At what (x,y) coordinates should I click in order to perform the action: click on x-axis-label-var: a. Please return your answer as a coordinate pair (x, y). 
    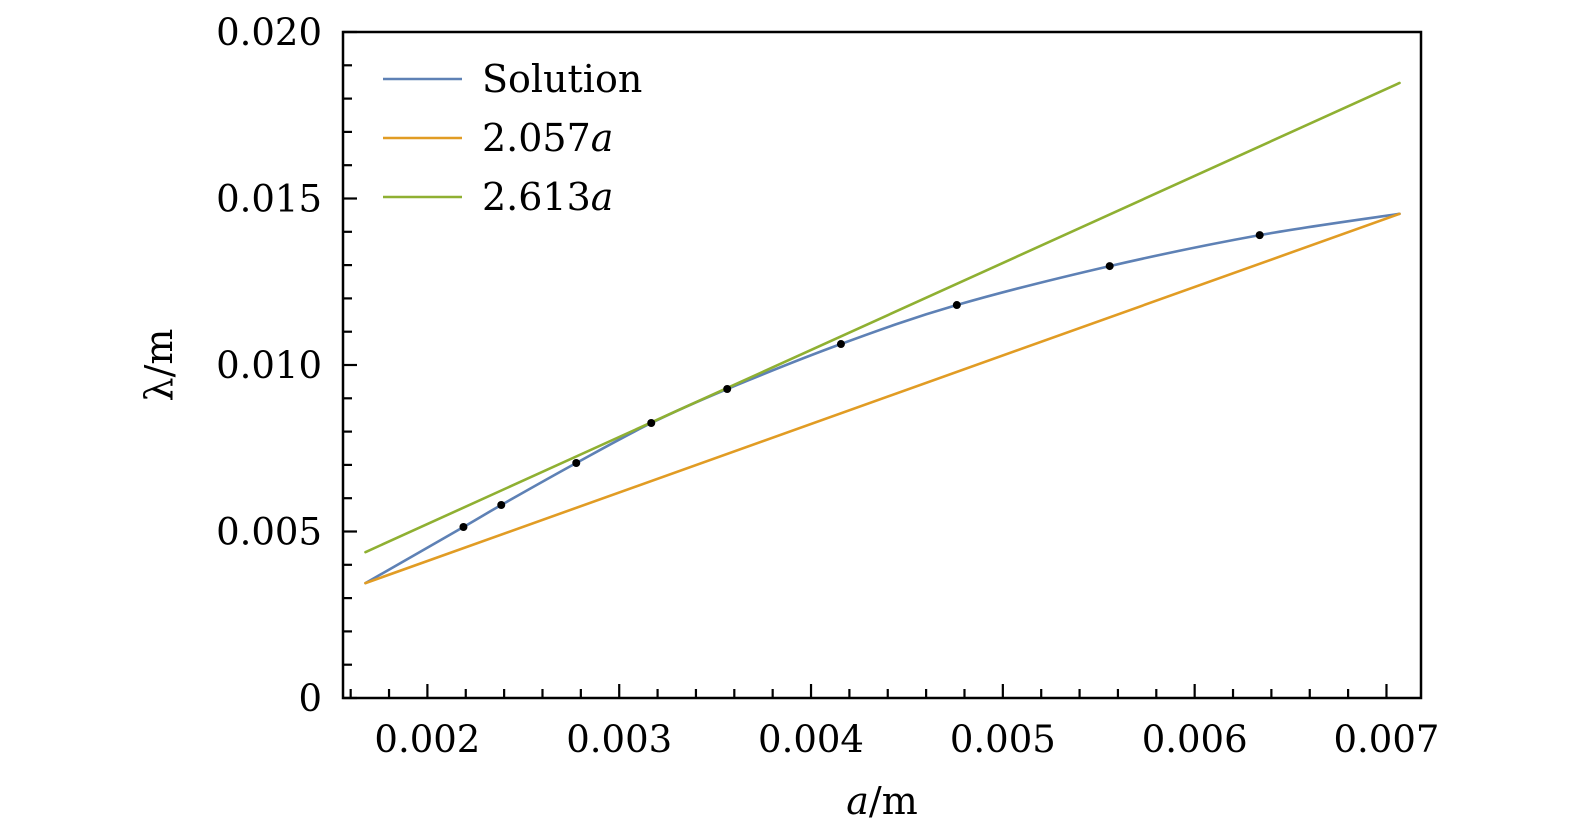
    Looking at the image, I should click on (857, 801).